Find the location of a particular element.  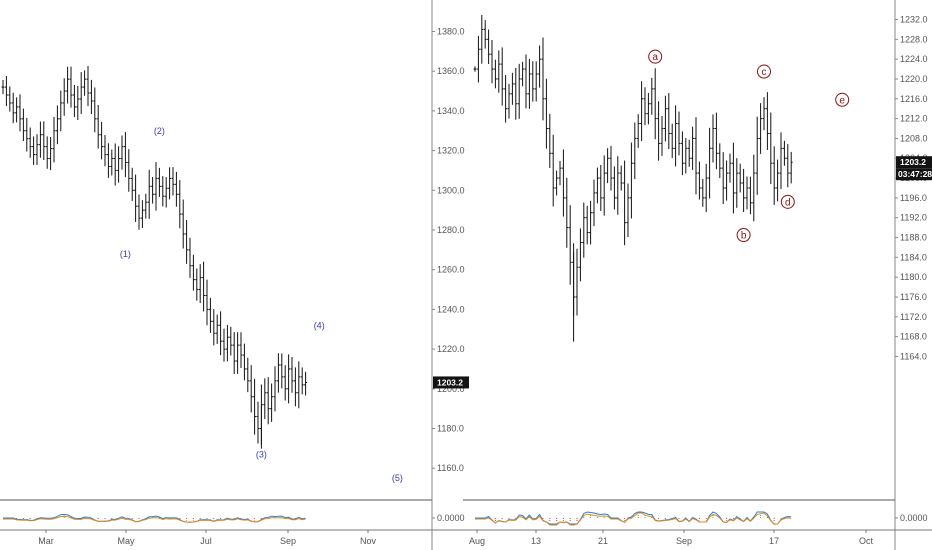

wave-label: (1) is located at coordinates (125, 254).